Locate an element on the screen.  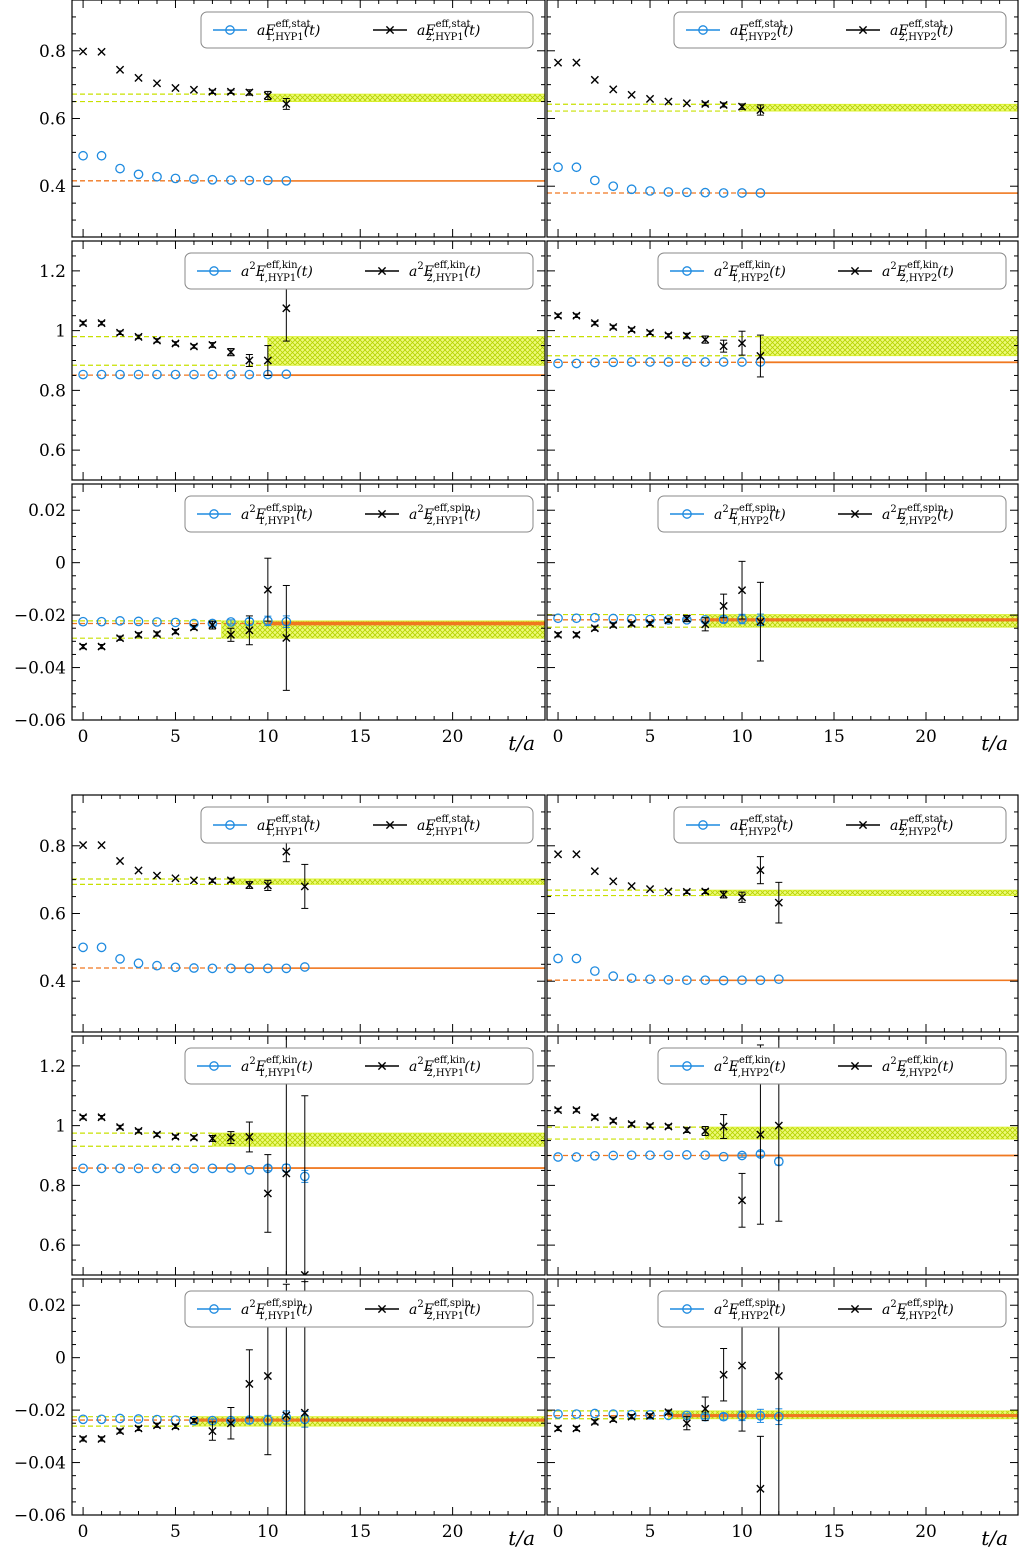
y-tick-label: −0.04 is located at coordinates (40, 669).